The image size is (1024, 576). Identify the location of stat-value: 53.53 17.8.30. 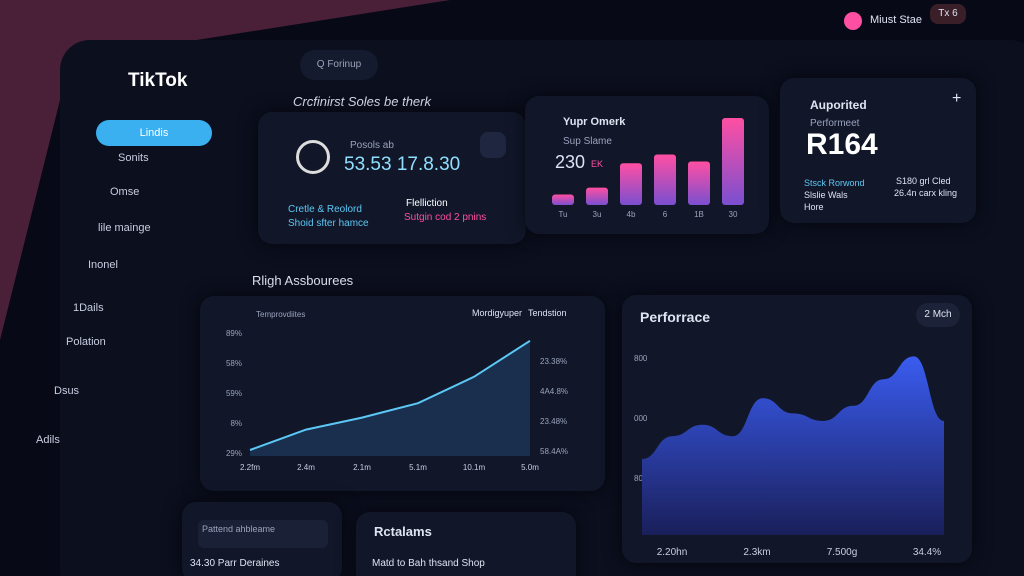
(402, 164).